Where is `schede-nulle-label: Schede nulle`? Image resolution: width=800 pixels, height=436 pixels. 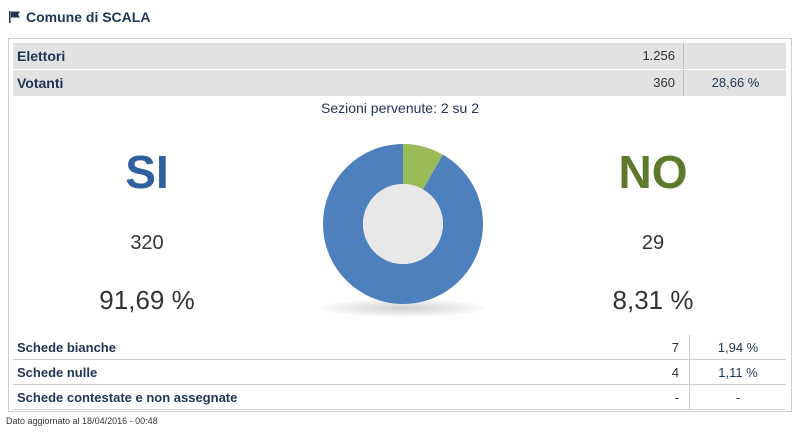
schede-nulle-label: Schede nulle is located at coordinates (265, 372).